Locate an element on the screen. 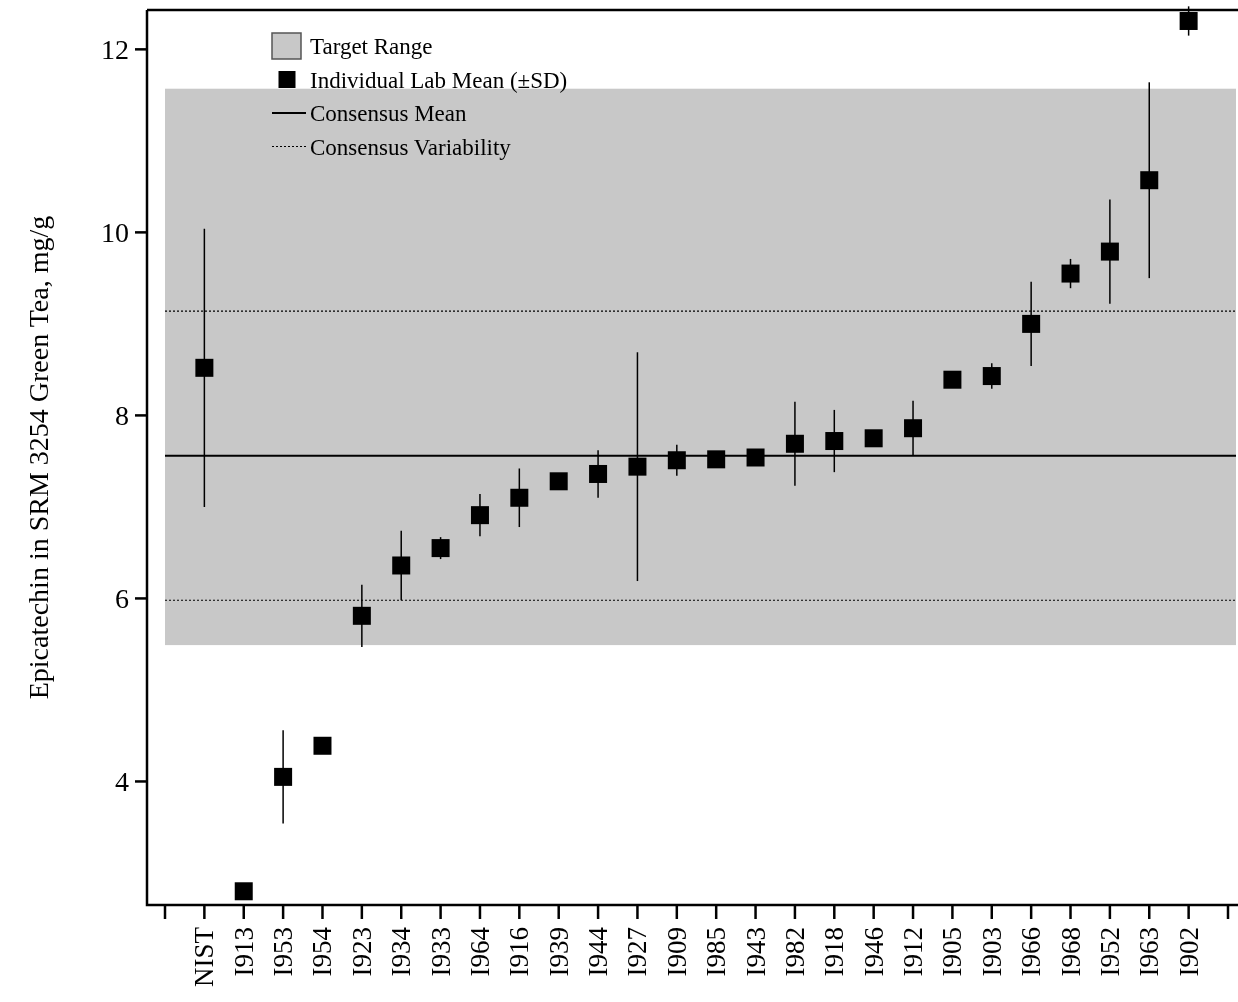 The image size is (1238, 1002). x-tick-label: I923 is located at coordinates (361, 952).